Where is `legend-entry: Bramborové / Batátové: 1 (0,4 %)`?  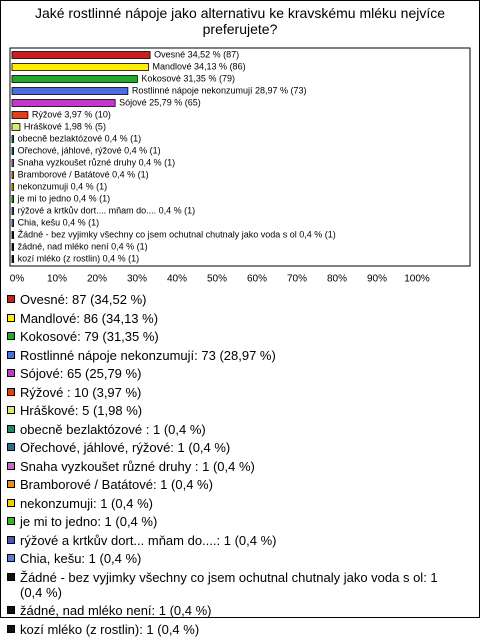 legend-entry: Bramborové / Batátové: 1 (0,4 %) is located at coordinates (234, 484).